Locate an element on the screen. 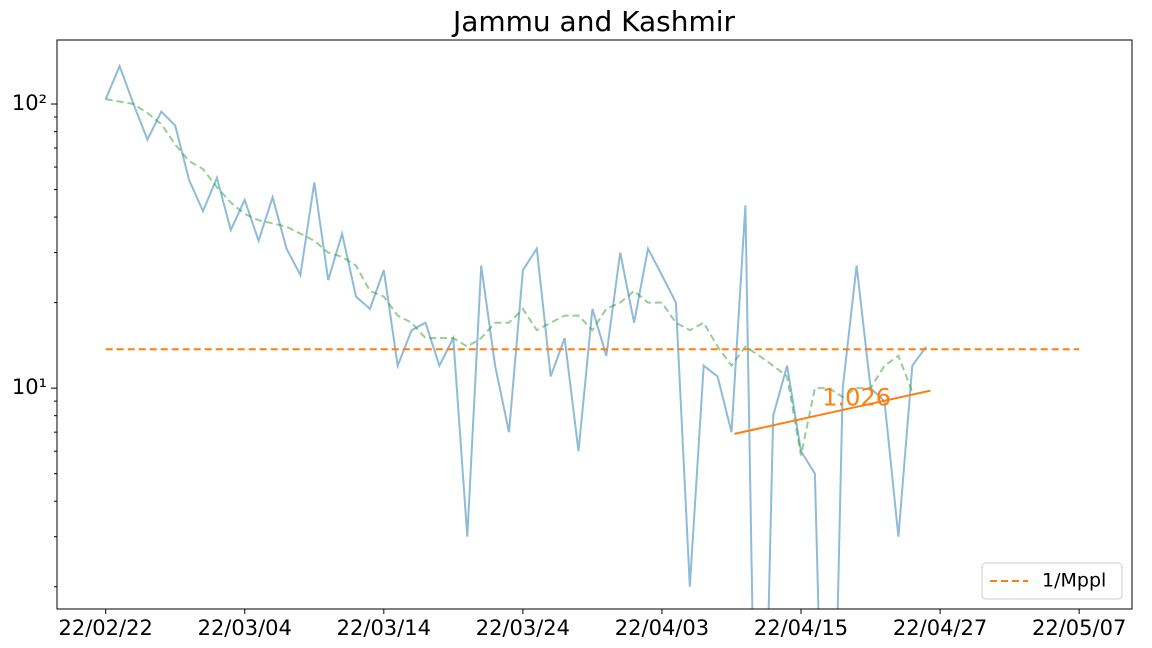 The image size is (1152, 648). x-tick-label: 22/04/27 is located at coordinates (940, 628).